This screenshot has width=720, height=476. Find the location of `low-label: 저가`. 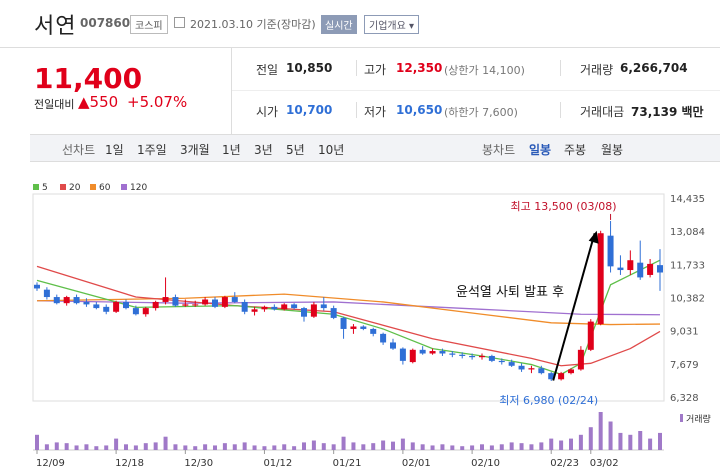

low-label: 저가 is located at coordinates (375, 112).